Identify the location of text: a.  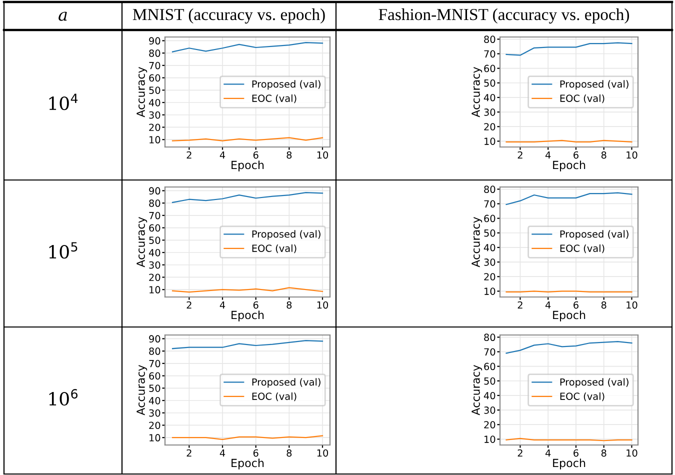
(62, 16).